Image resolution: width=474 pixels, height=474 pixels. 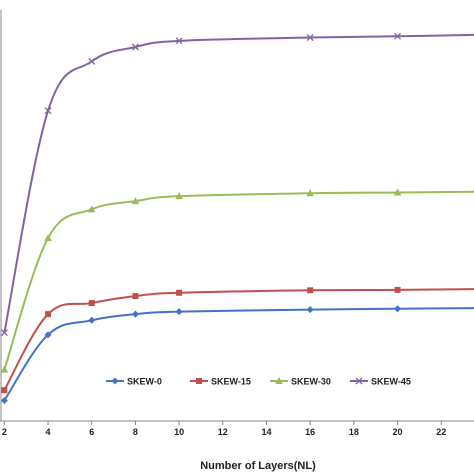 What do you see at coordinates (398, 432) in the screenshot?
I see `x-tick-label: 20` at bounding box center [398, 432].